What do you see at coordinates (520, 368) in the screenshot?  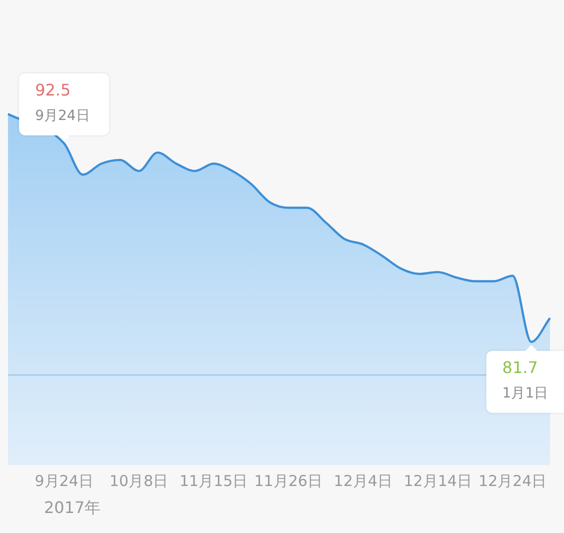 I see `data-label: 81.7` at bounding box center [520, 368].